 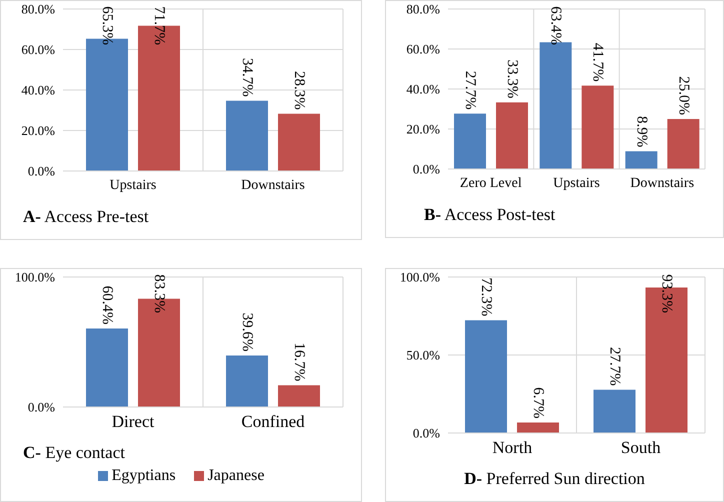 What do you see at coordinates (641, 448) in the screenshot?
I see `x-tick-label: South` at bounding box center [641, 448].